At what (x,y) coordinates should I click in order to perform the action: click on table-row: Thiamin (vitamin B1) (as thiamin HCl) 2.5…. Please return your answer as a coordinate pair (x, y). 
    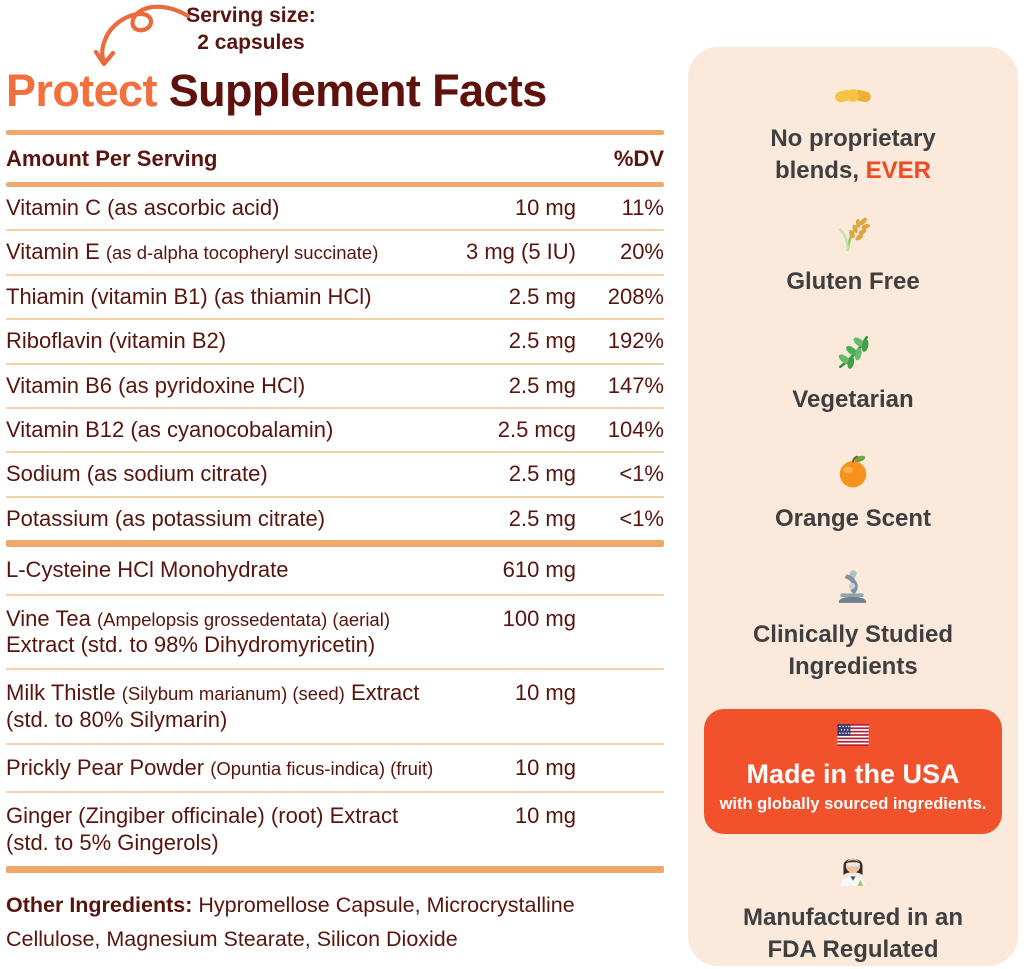
    Looking at the image, I should click on (335, 298).